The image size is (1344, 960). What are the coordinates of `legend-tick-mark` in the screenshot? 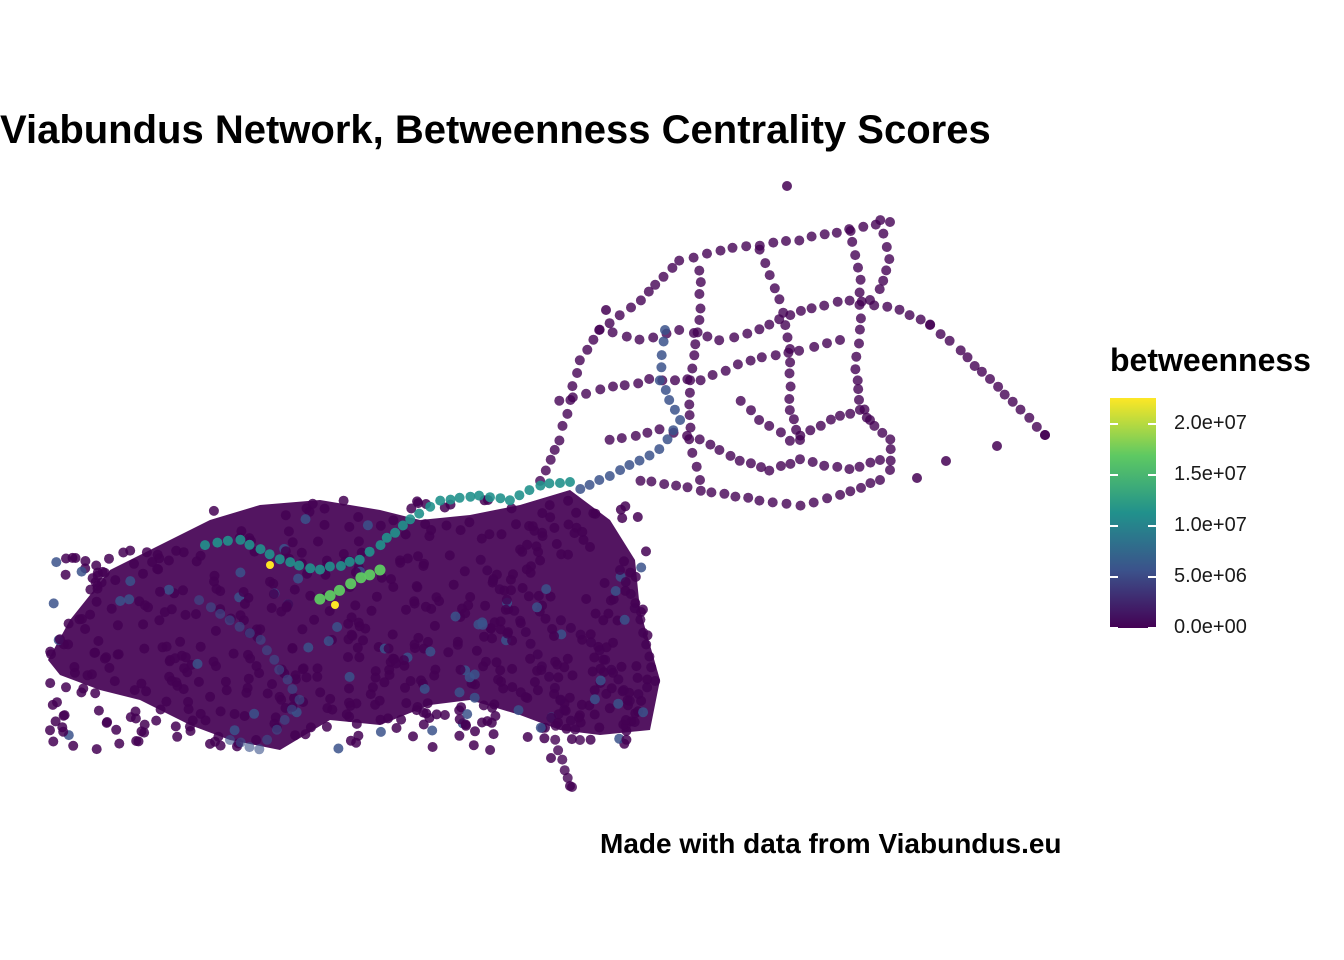 It's located at (1114, 474).